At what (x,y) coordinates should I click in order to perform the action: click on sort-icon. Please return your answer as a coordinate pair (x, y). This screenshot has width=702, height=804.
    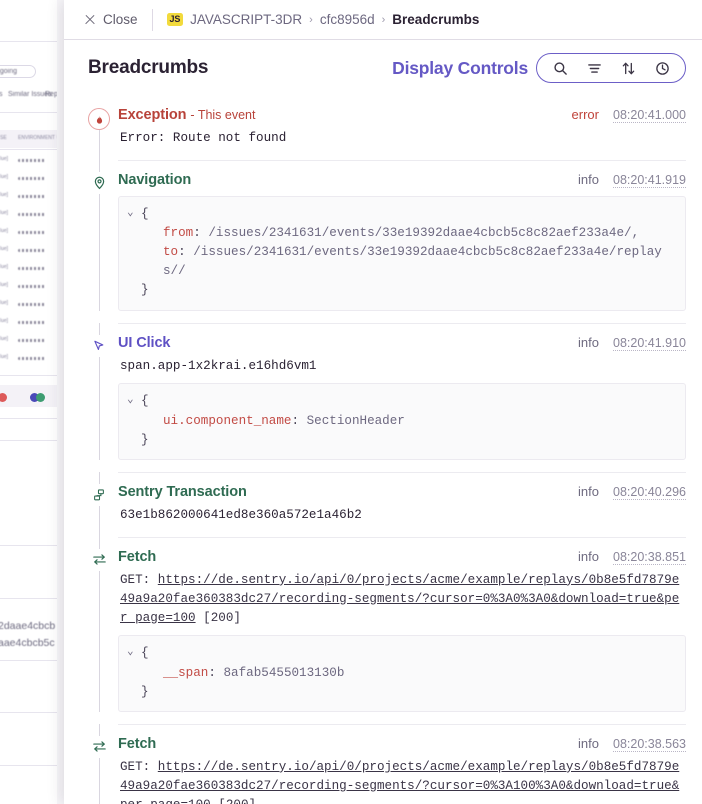
    Looking at the image, I should click on (628, 68).